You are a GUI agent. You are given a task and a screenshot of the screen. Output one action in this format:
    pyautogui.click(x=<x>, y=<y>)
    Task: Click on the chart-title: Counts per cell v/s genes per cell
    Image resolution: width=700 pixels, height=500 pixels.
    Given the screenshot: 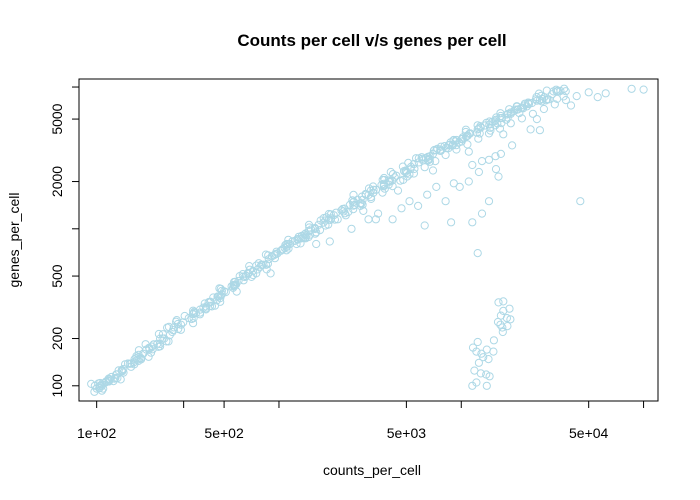 What is the action you would take?
    pyautogui.click(x=371, y=40)
    